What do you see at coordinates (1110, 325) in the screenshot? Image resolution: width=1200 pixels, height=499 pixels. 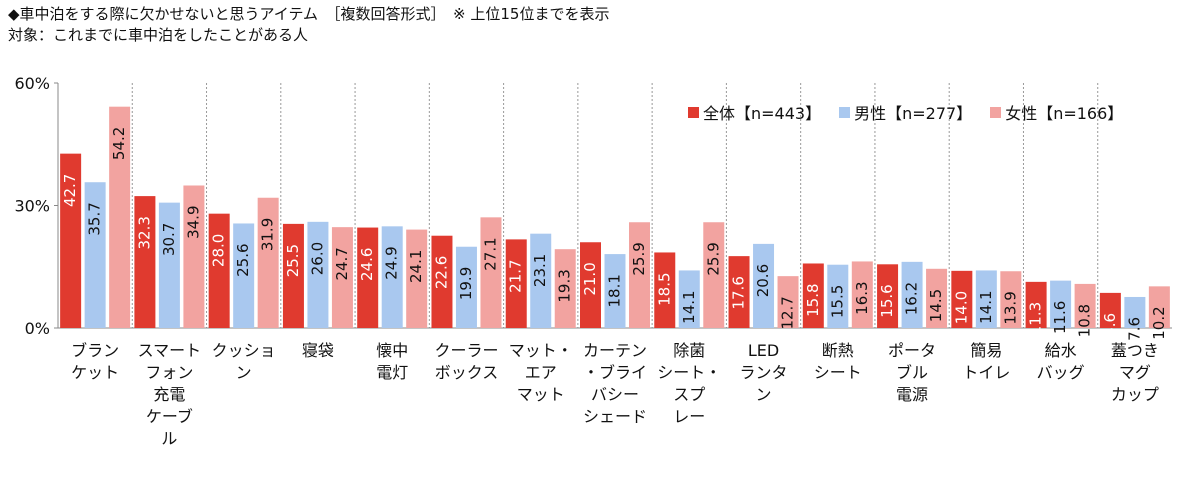 I see `bar-value-label: 8.6` at bounding box center [1110, 325].